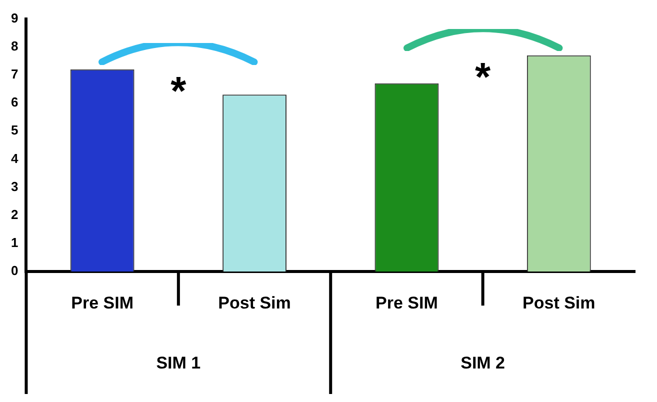 The width and height of the screenshot is (657, 402). I want to click on text: SIM 1, so click(178, 362).